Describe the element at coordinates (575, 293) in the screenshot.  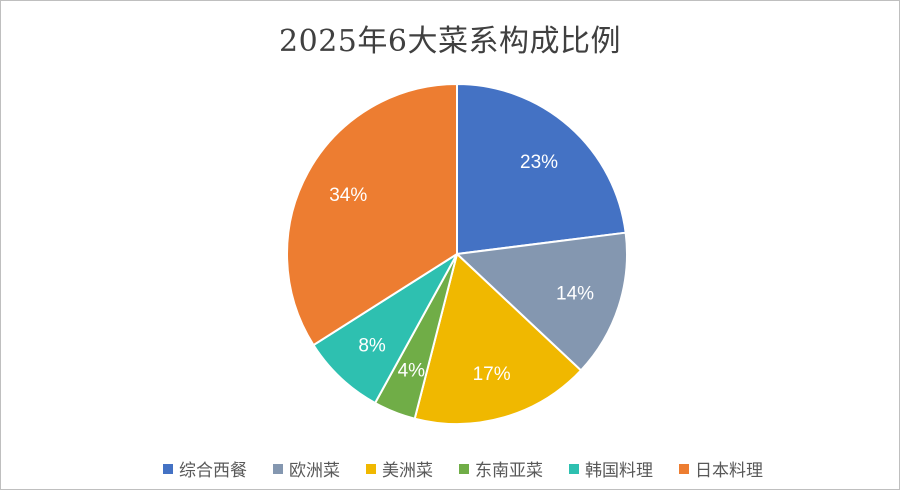
I see `data-label-2: 14%` at that location.